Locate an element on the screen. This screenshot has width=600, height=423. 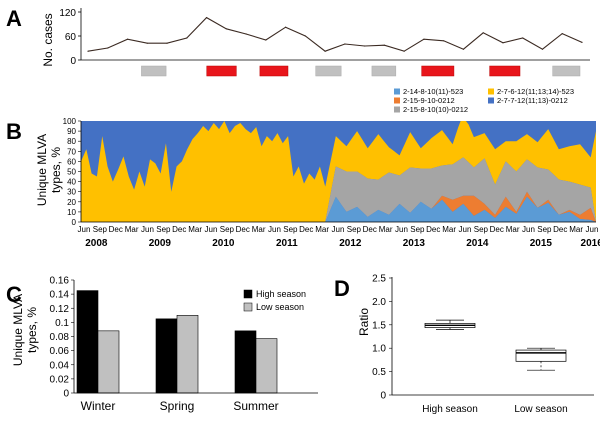
panel-b-ytick-label-1: 10 is located at coordinates (71, 212).